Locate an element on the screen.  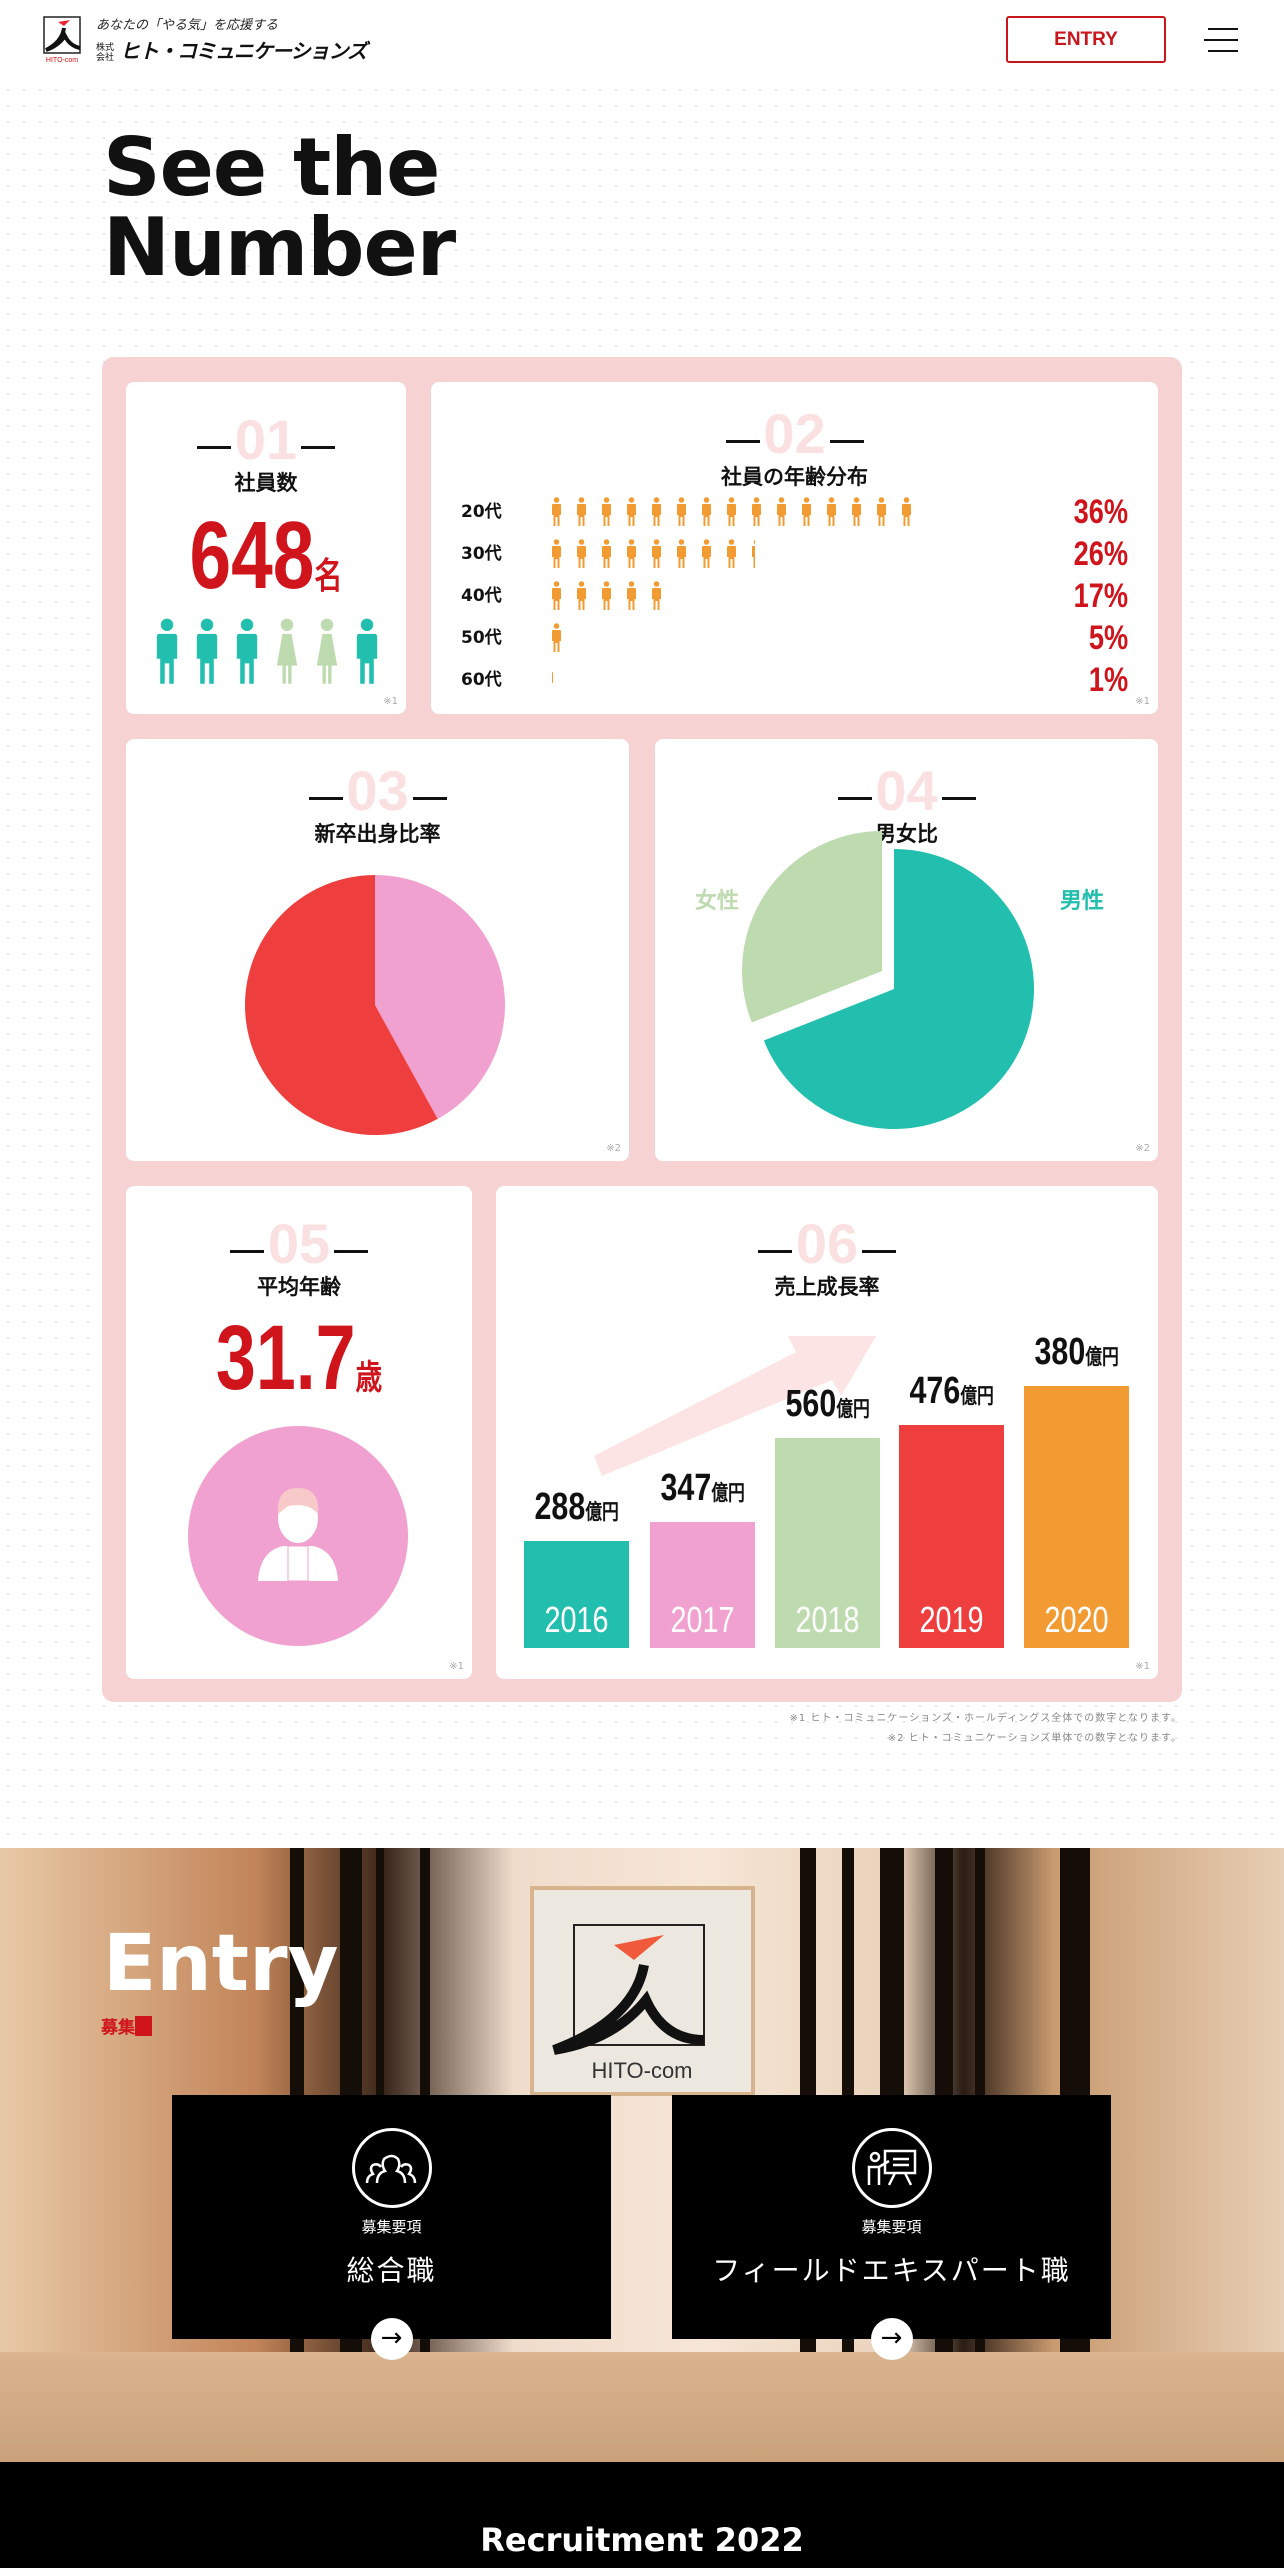
bar-year-label: 2019 is located at coordinates (951, 1619).